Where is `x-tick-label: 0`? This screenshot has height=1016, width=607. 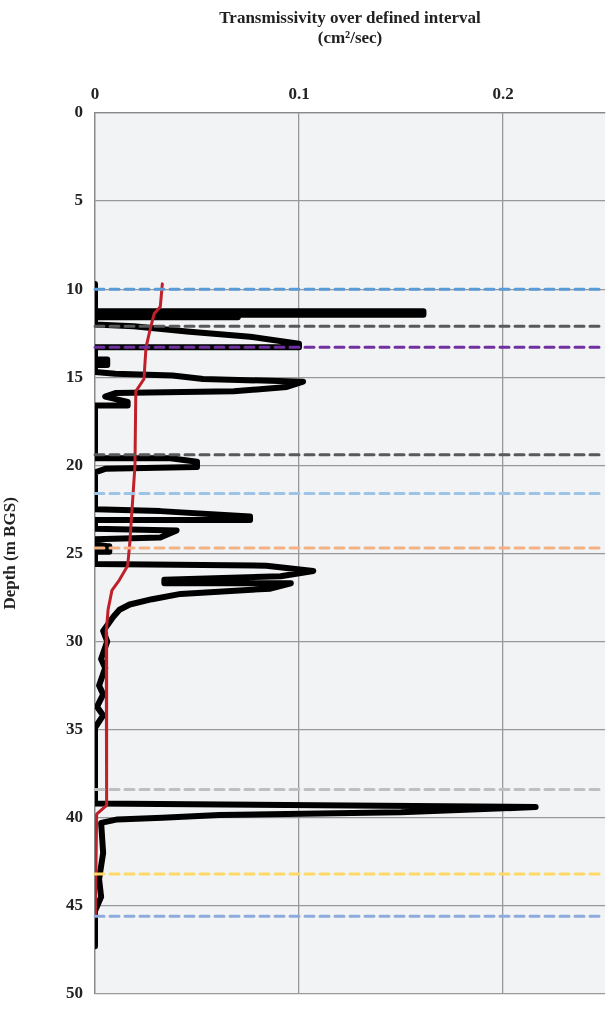 x-tick-label: 0 is located at coordinates (95, 94).